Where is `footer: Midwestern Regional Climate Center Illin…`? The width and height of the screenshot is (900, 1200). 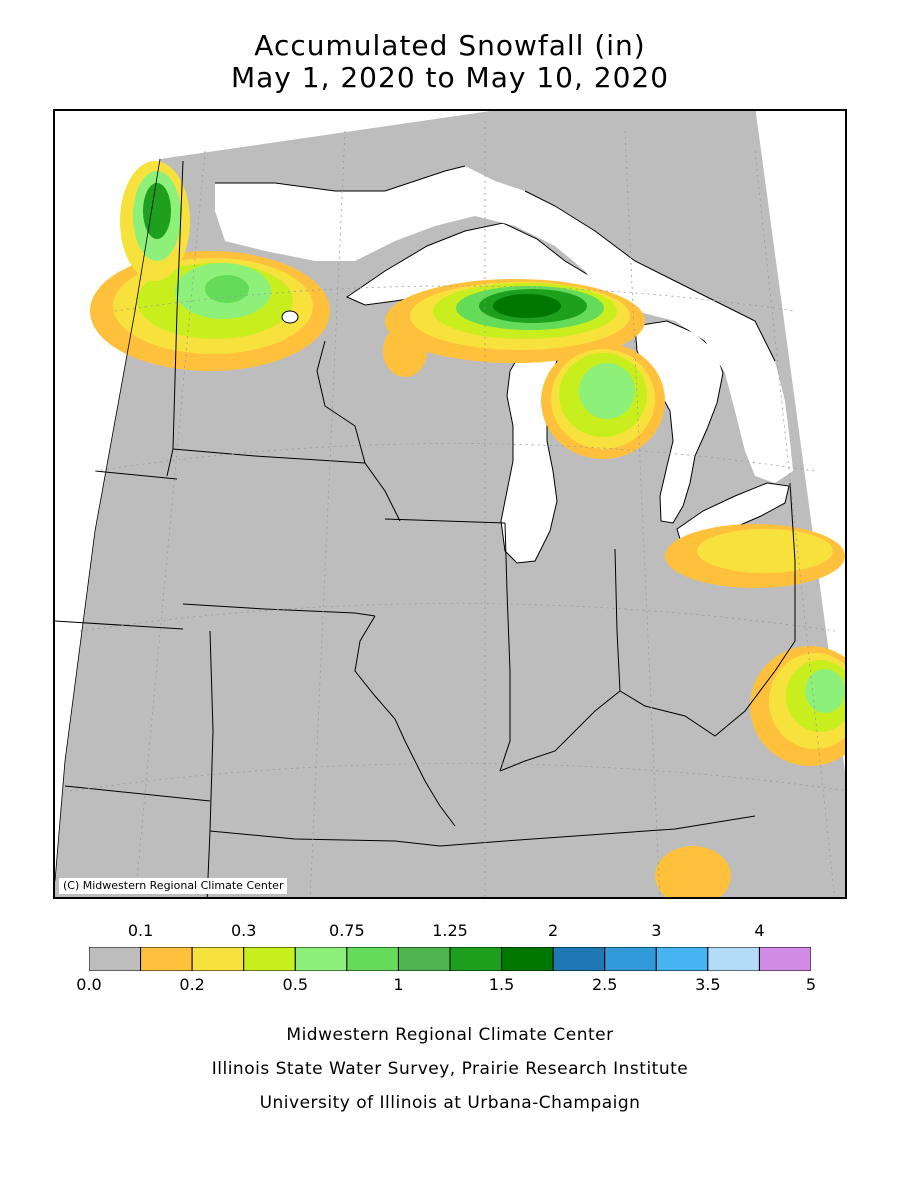
footer: Midwestern Regional Climate Center Illin… is located at coordinates (450, 1069).